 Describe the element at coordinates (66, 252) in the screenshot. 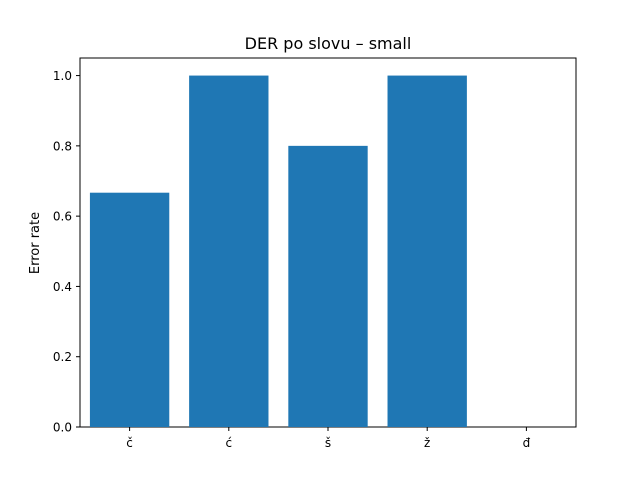

I see `y-axis: 0.0 0.2 0.4 0.6 0.8 1.0` at that location.